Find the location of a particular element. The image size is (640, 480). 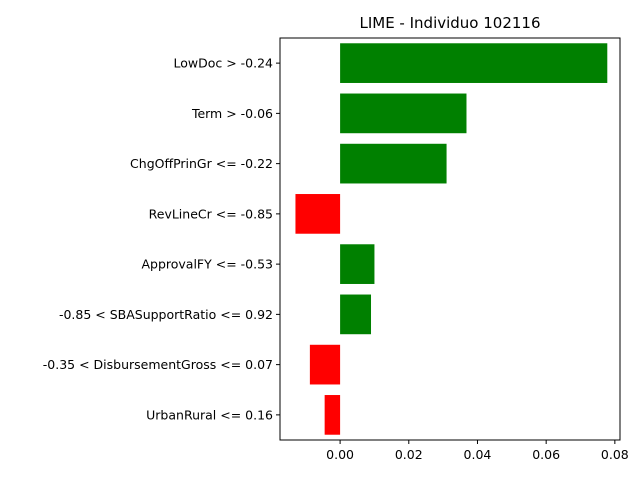

x-tick-label: 0.00 is located at coordinates (340, 454).